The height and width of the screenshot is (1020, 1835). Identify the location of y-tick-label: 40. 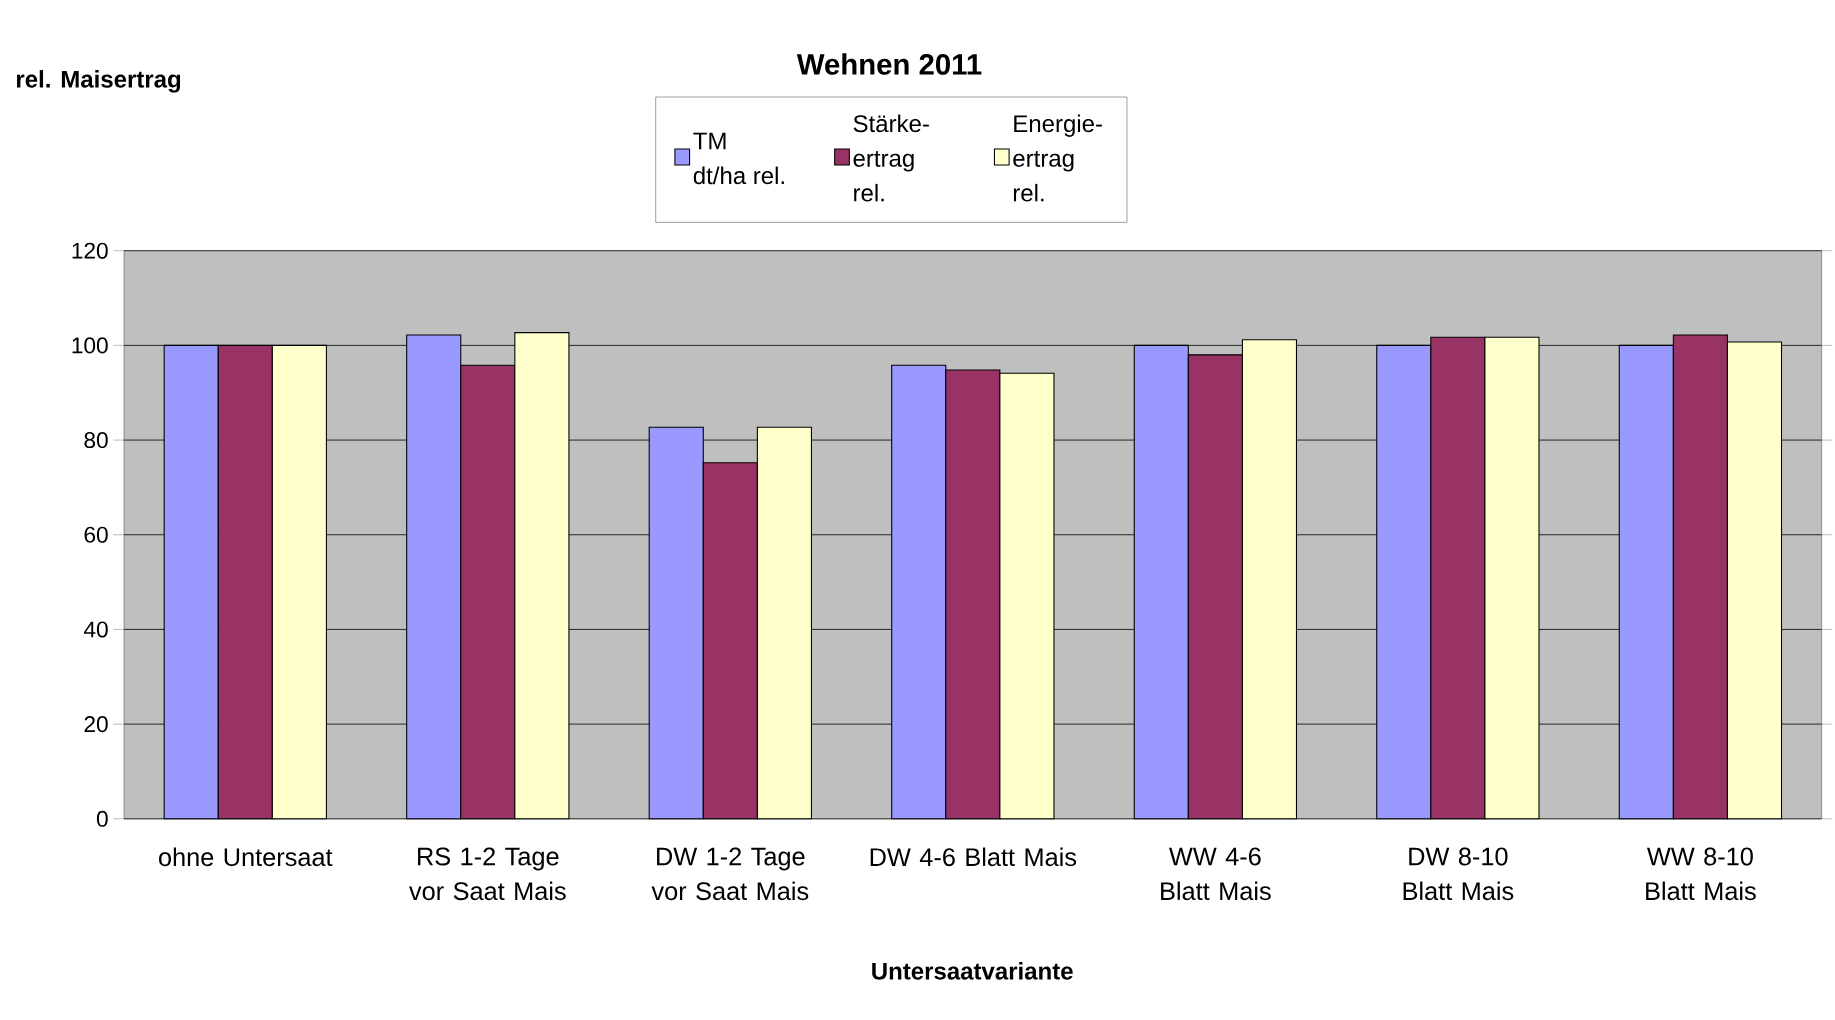
(95, 629).